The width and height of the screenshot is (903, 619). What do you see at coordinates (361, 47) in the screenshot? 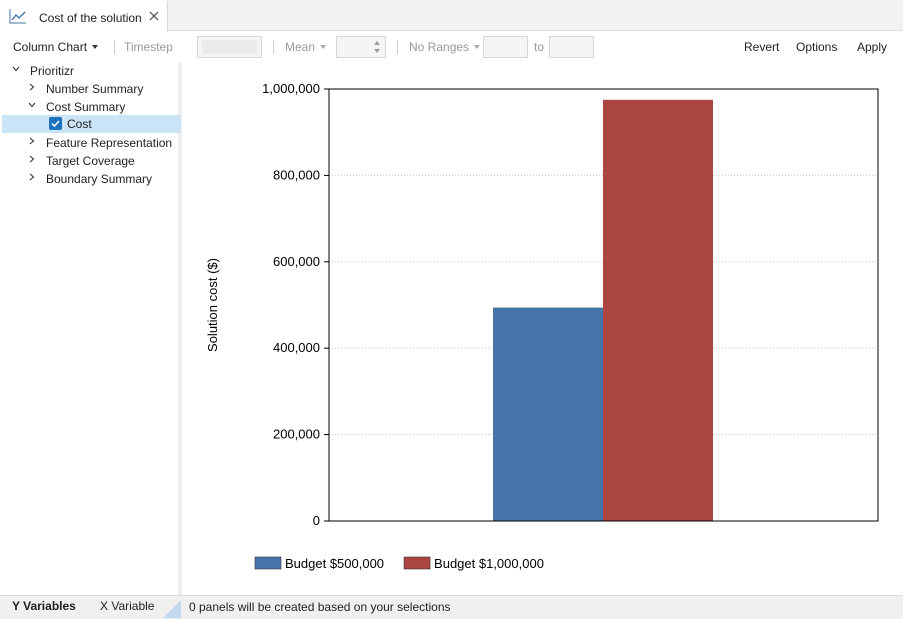
I see `statistic-stepper` at bounding box center [361, 47].